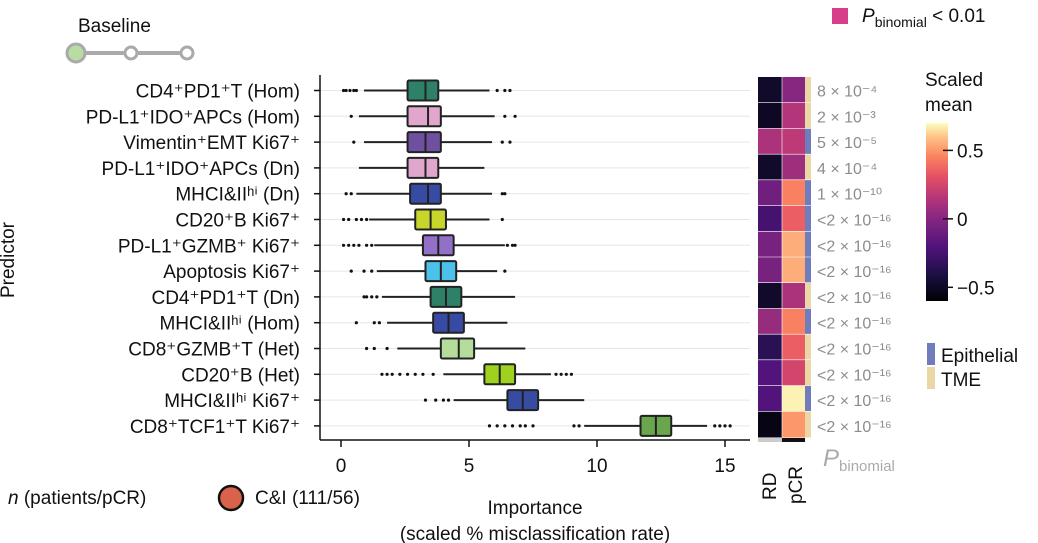  Describe the element at coordinates (130, 53) in the screenshot. I see `baseline-timeline-icon` at that location.